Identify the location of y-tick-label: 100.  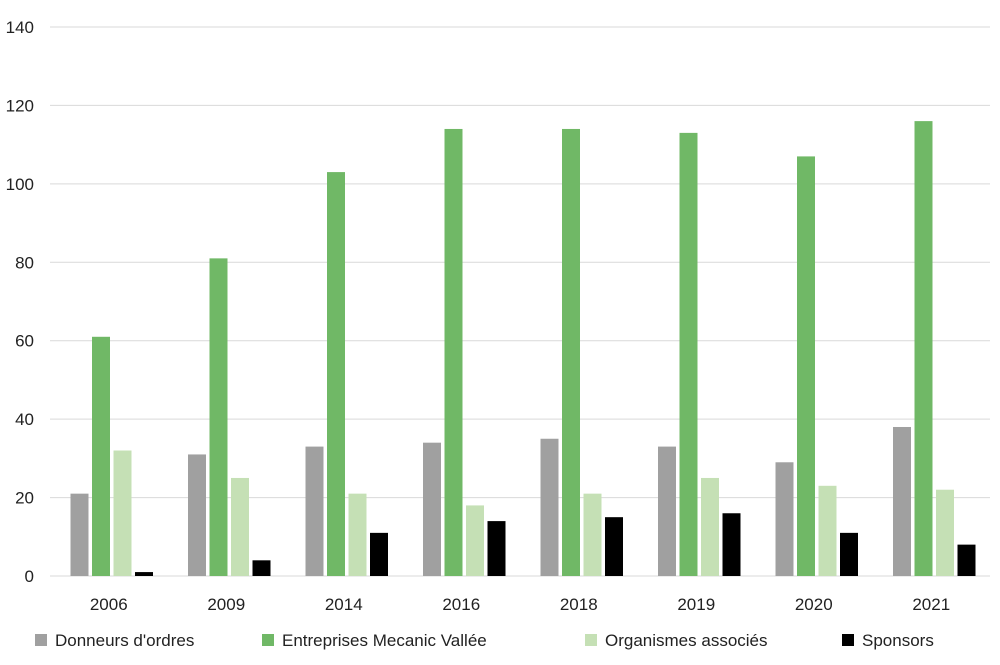
(20, 184).